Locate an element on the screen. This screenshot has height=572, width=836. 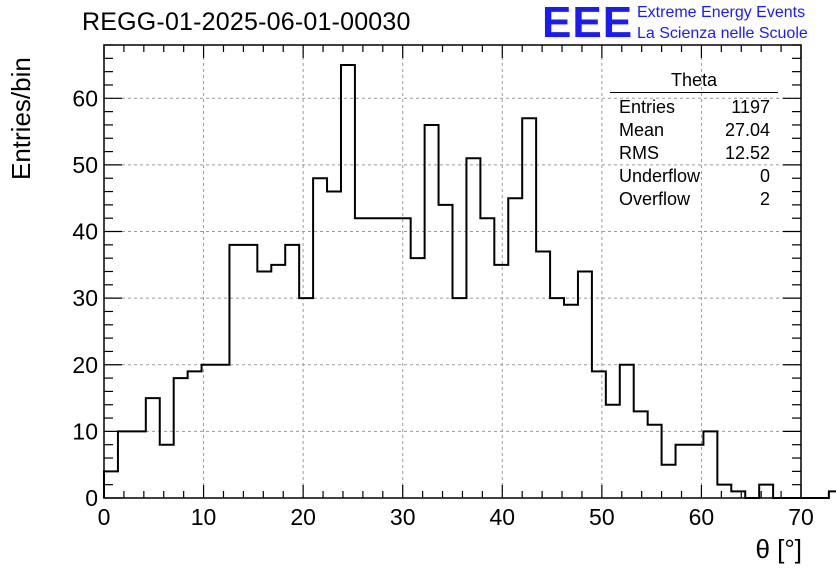
stats-value: 27.04 is located at coordinates (747, 130).